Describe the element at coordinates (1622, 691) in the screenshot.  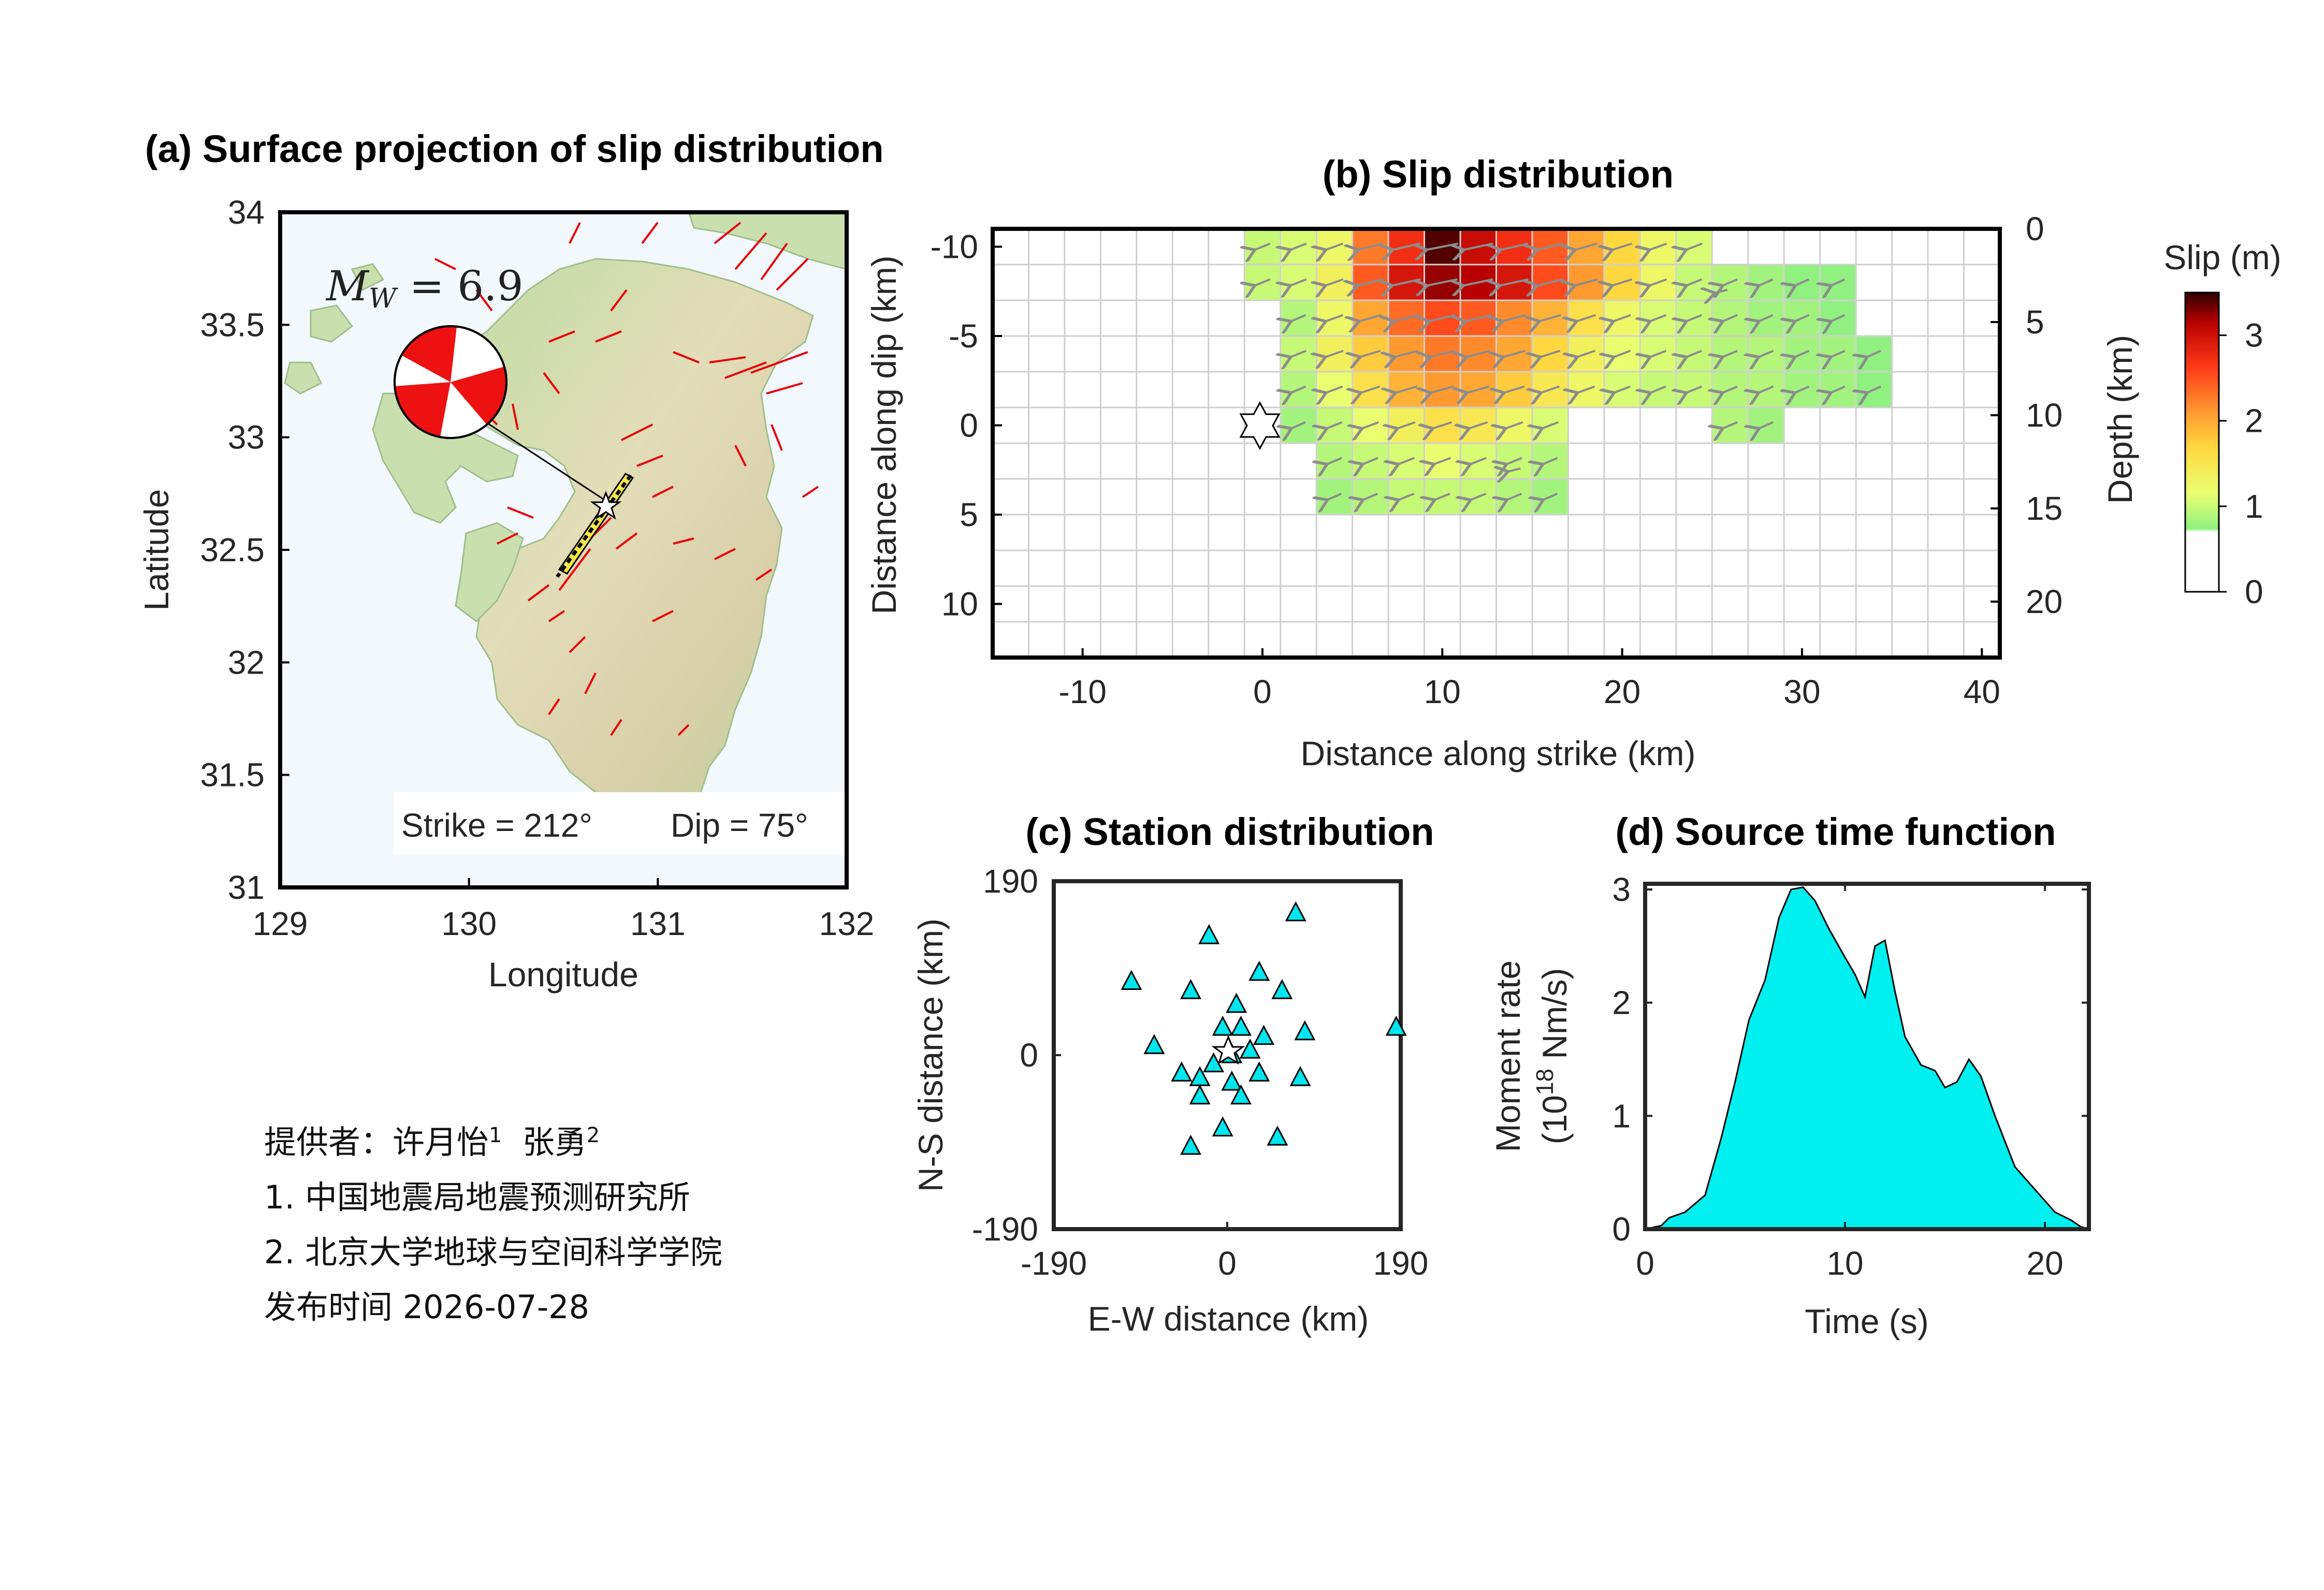
I see `b-xtick-label: 20` at that location.